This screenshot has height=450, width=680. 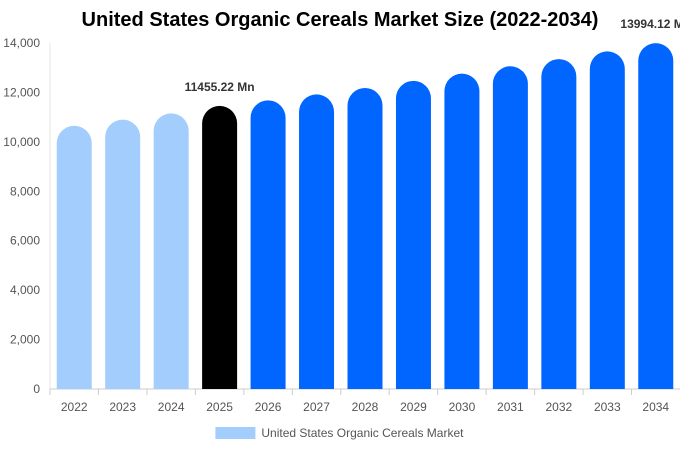 What do you see at coordinates (268, 245) in the screenshot?
I see `bar-2026` at bounding box center [268, 245].